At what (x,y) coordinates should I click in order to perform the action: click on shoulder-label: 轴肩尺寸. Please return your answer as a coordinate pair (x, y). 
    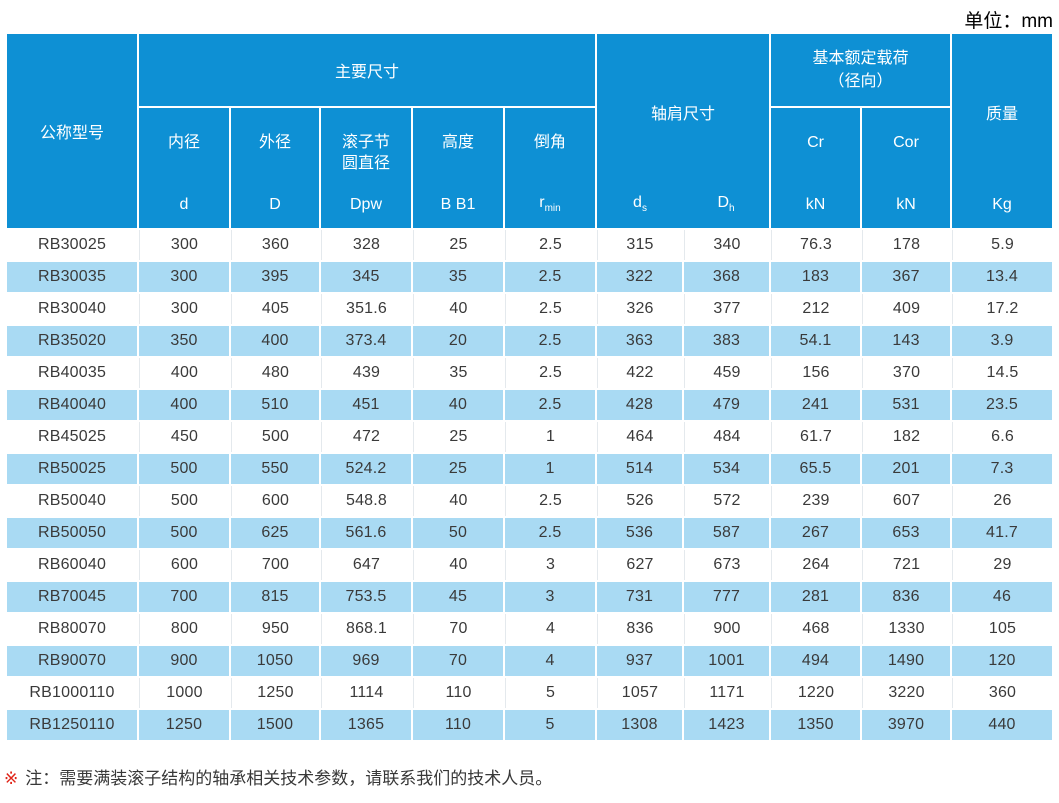
    Looking at the image, I should click on (683, 114).